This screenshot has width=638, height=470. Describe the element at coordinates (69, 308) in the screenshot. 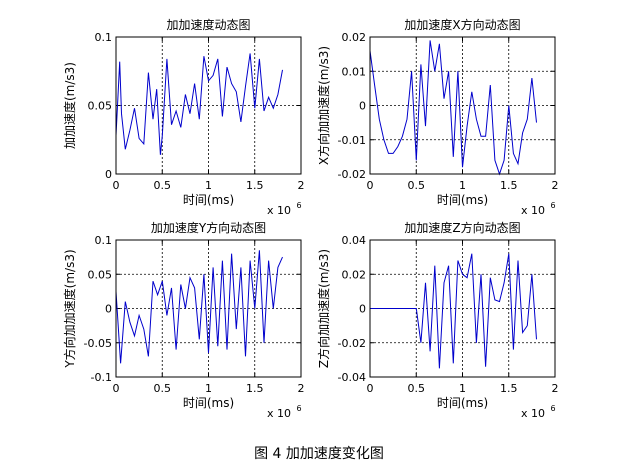

I see `y-axis-label: Y方向加加速度(m/s3)` at that location.